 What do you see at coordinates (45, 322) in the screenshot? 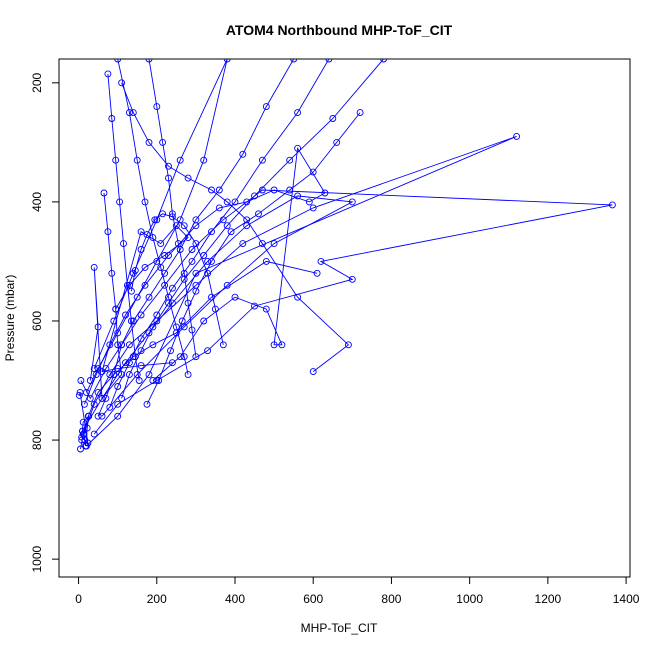
I see `y-axis: 200 400 600 800 1000` at bounding box center [45, 322].